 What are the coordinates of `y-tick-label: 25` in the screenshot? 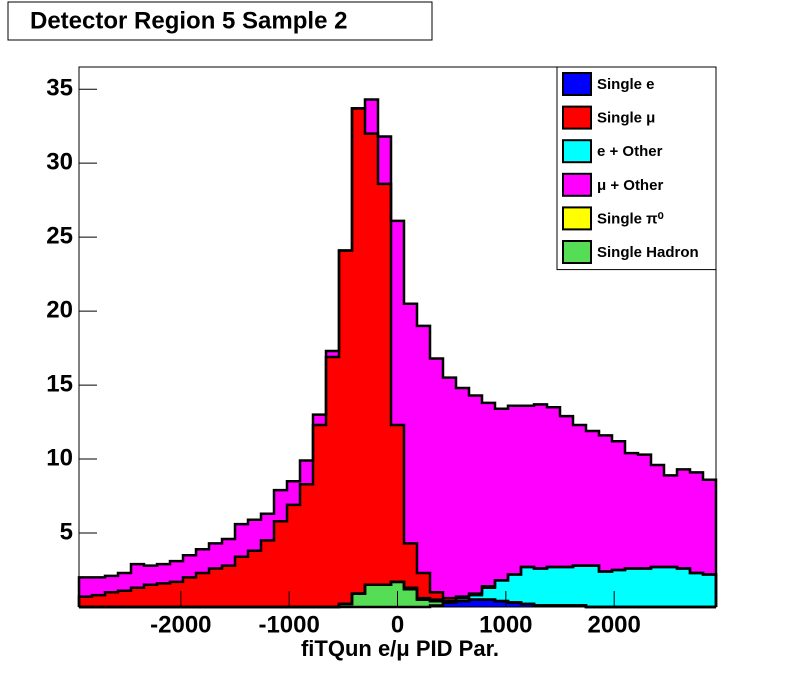 It's located at (59, 235).